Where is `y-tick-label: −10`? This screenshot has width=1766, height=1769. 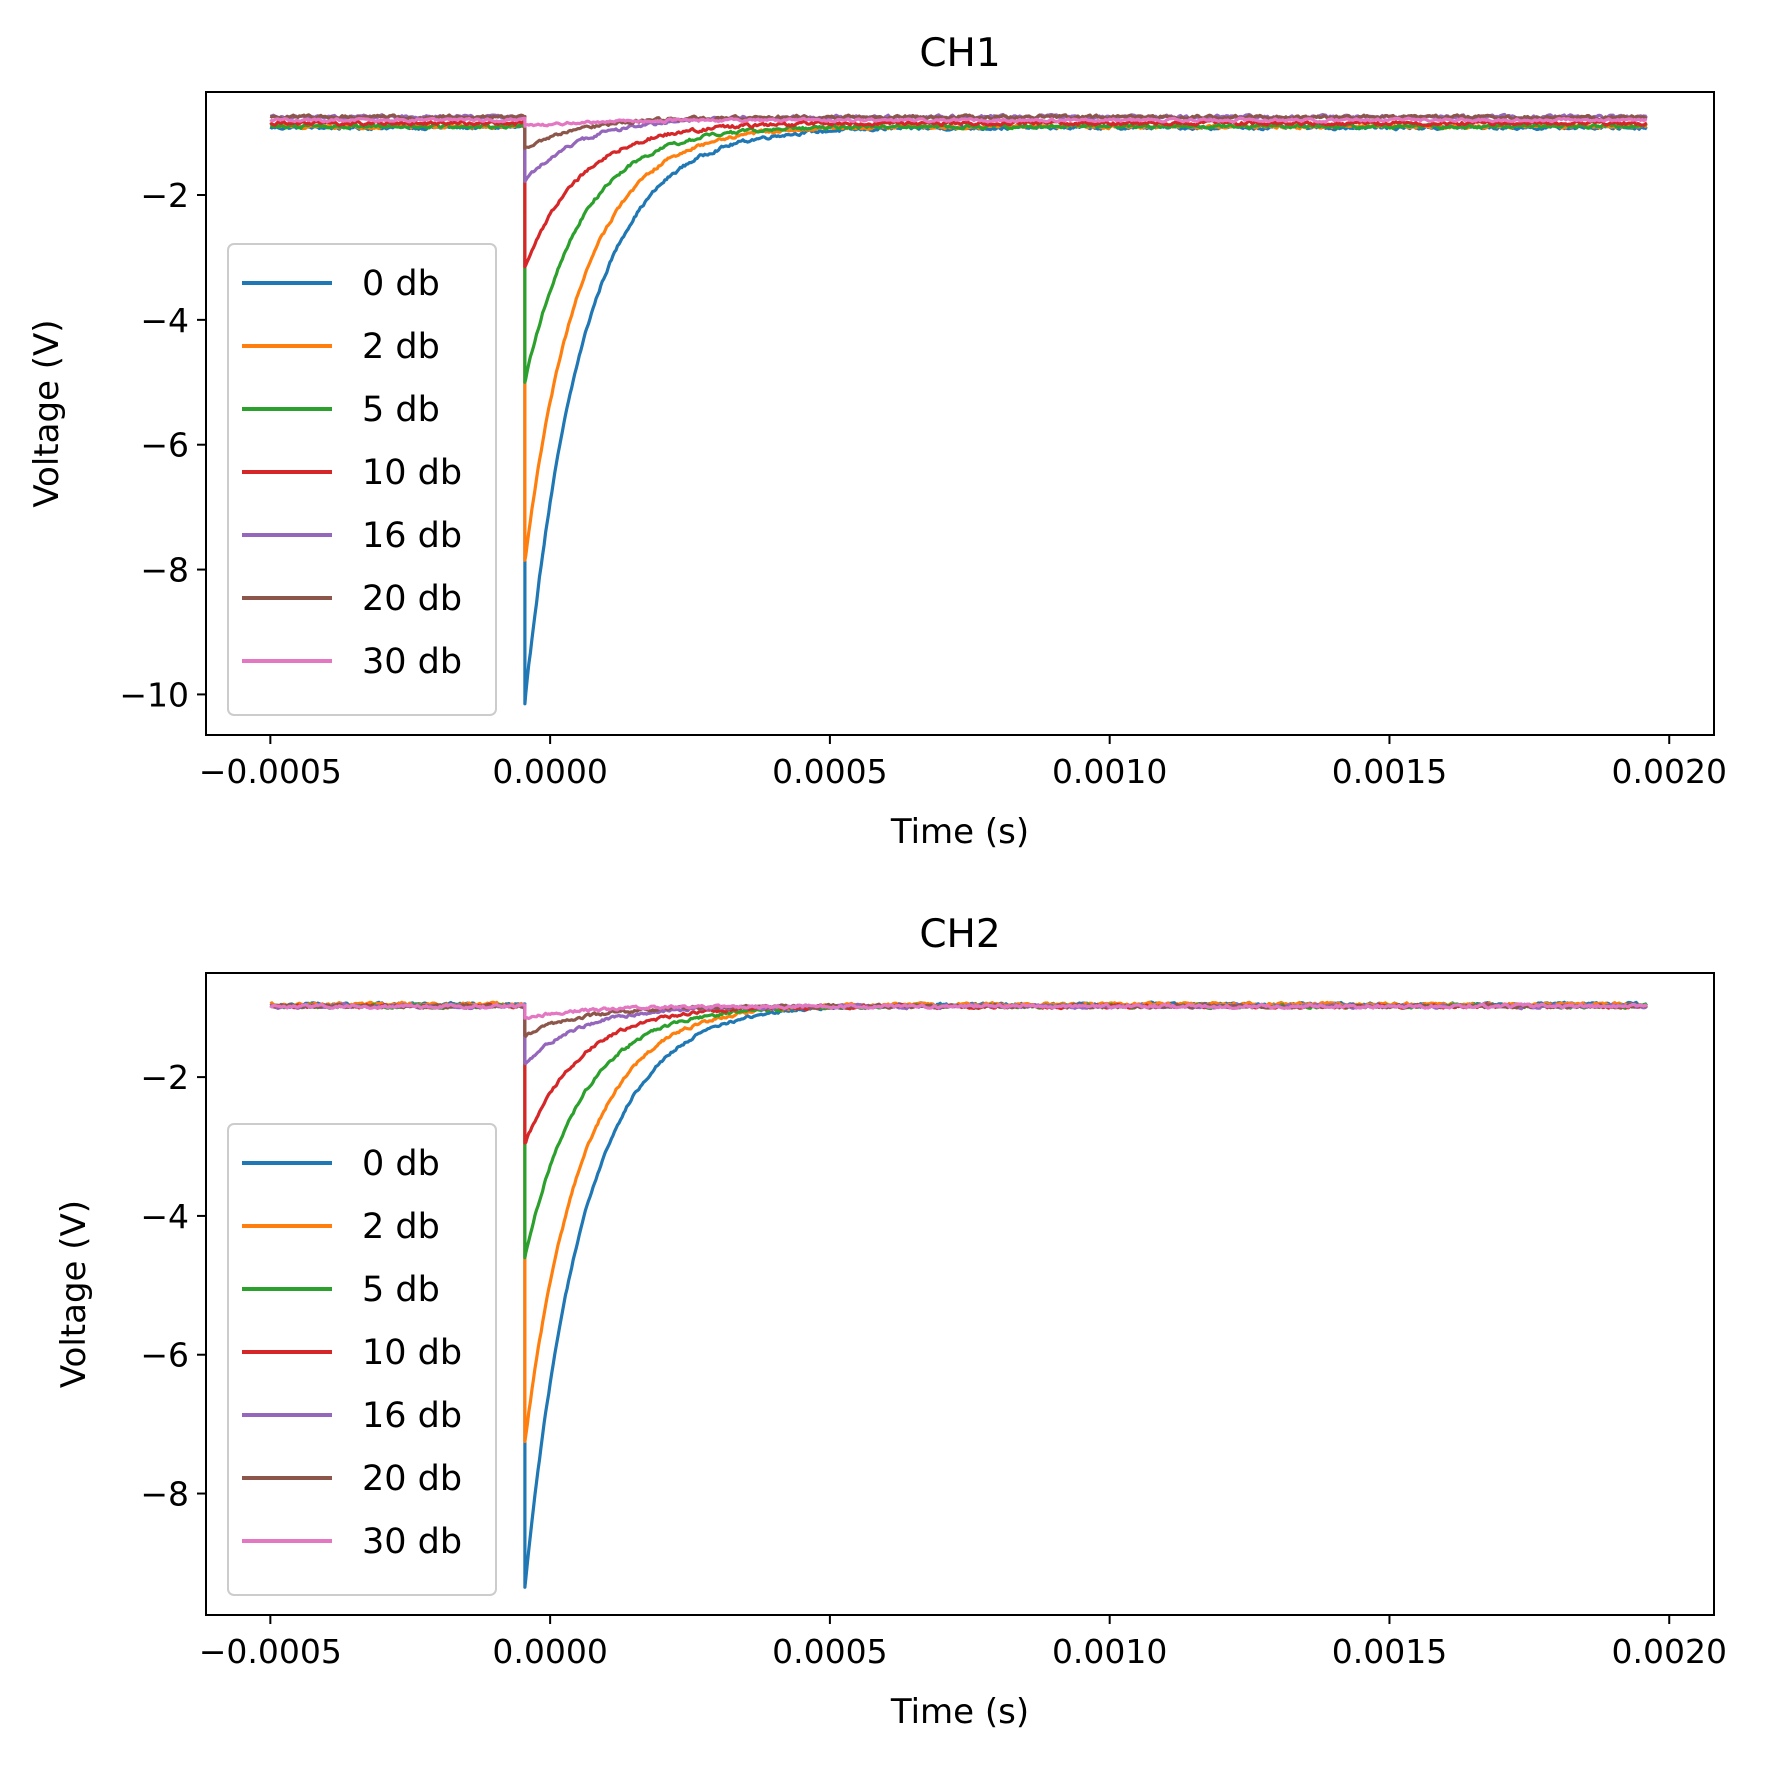
y-tick-label: −10 is located at coordinates (154, 694).